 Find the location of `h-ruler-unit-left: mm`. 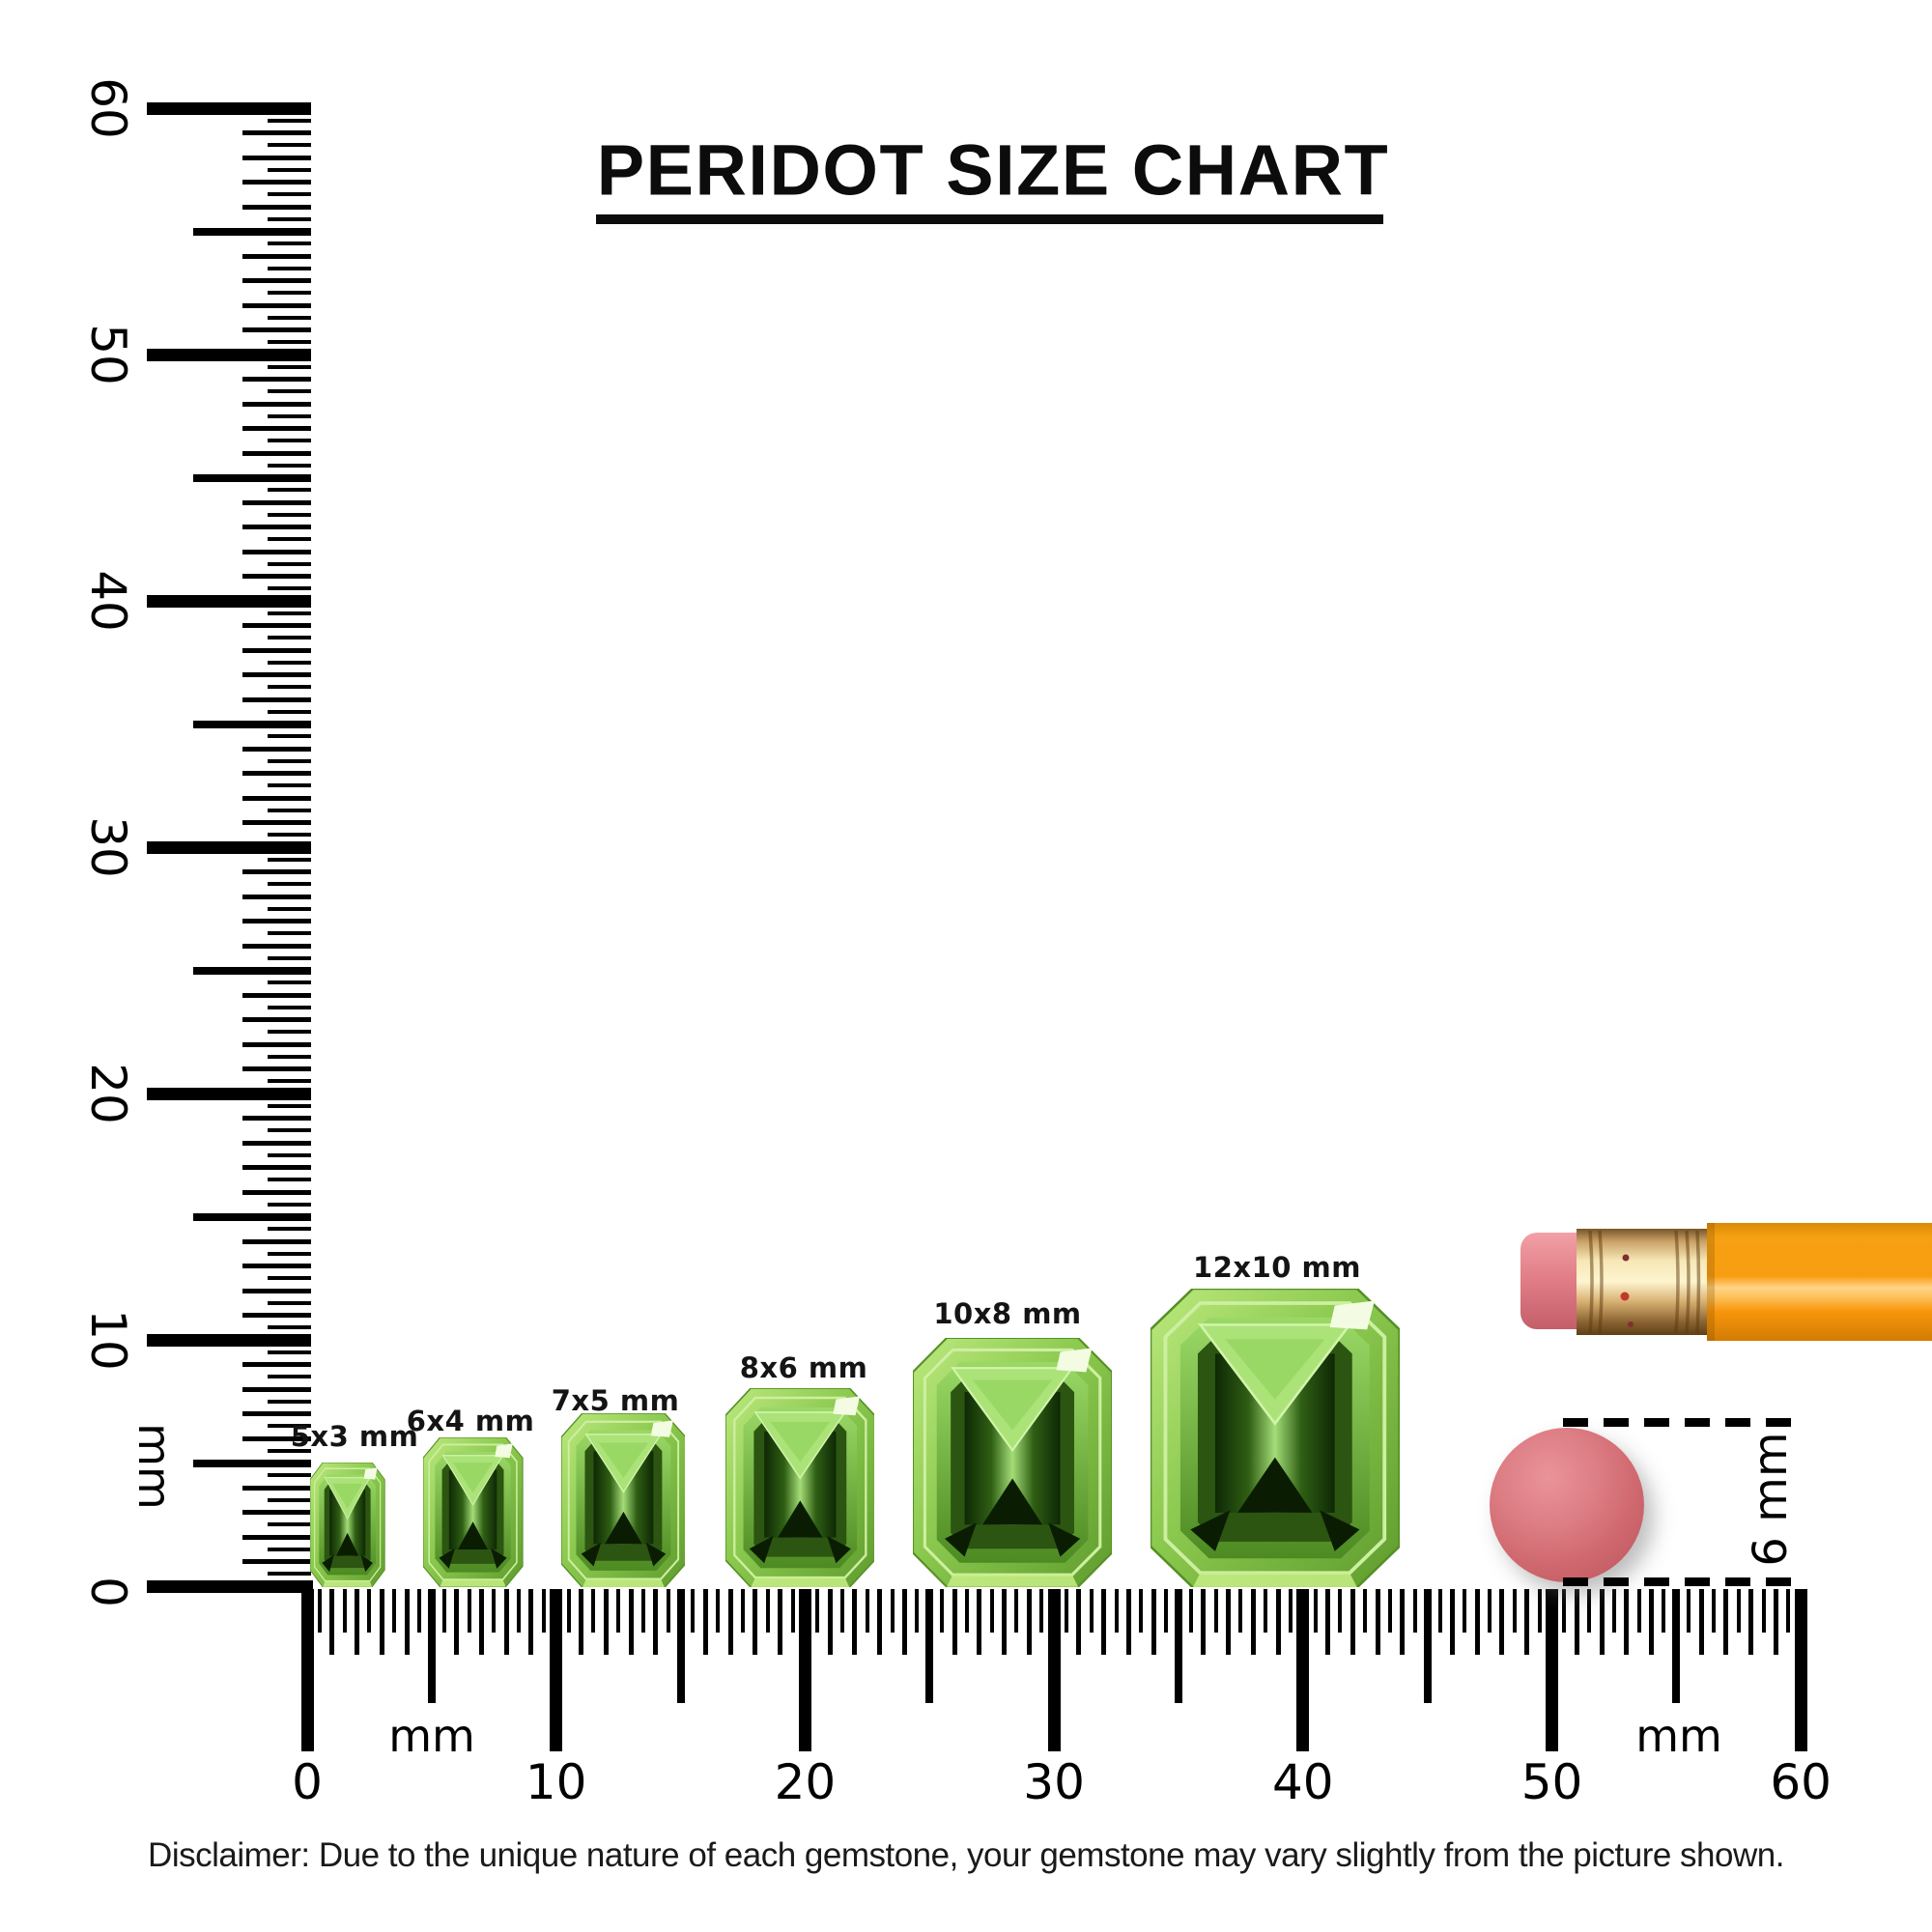

h-ruler-unit-left: mm is located at coordinates (431, 1736).